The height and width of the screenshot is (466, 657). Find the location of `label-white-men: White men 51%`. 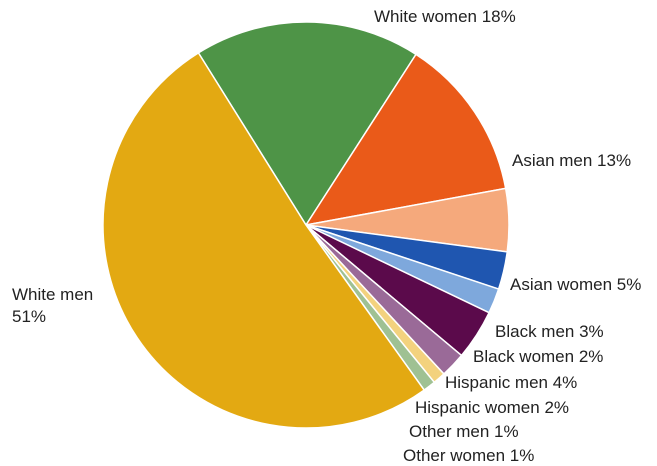

label-white-men: White men 51% is located at coordinates (52, 305).